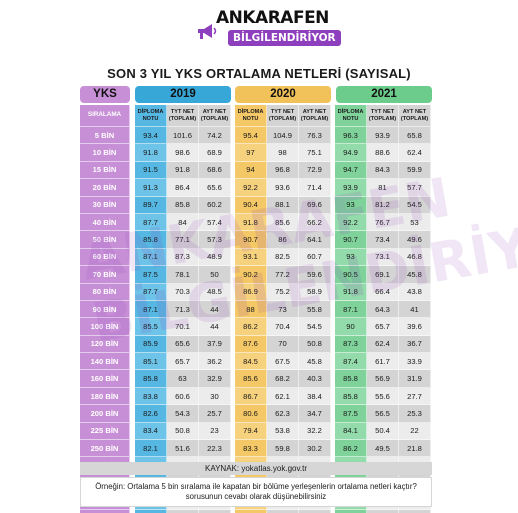 The width and height of the screenshot is (518, 513). Describe the element at coordinates (151, 136) in the screenshot. I see `diploma-cell-2019: 93.4` at that location.